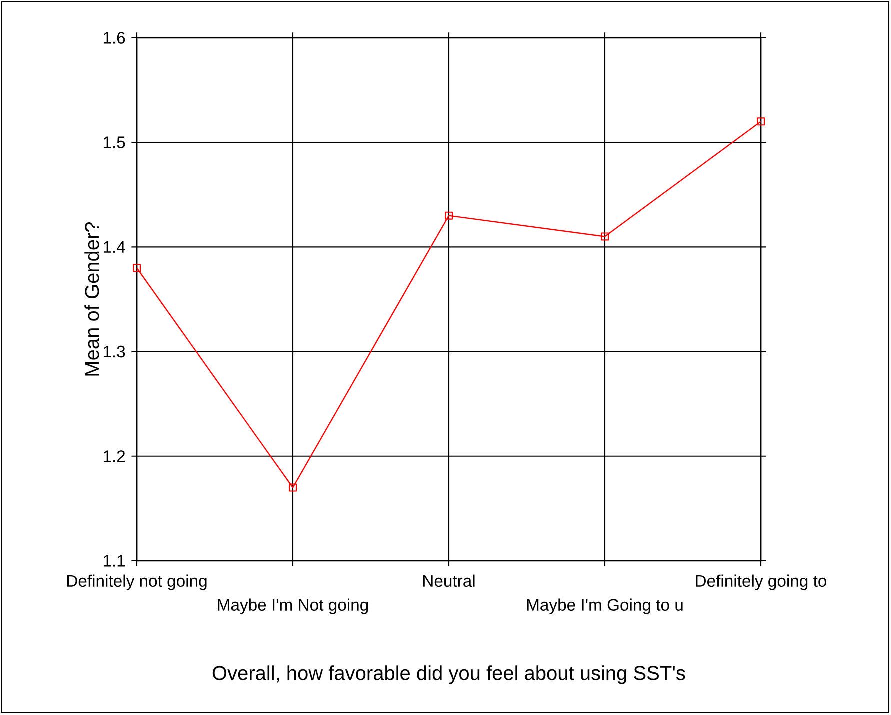  I want to click on x-axis-title: Overall, how favorable did you feel about using SST's, so click(449, 675).